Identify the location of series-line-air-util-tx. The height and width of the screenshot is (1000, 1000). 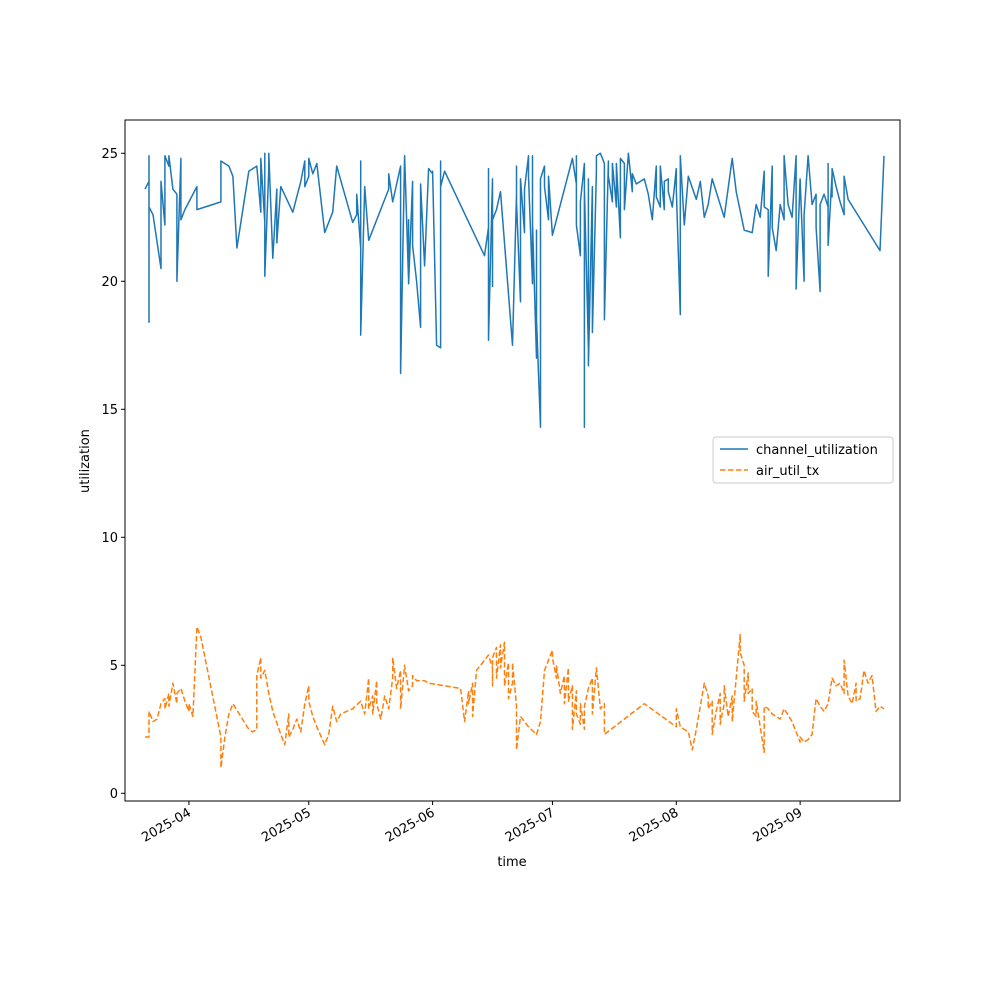
(515, 697).